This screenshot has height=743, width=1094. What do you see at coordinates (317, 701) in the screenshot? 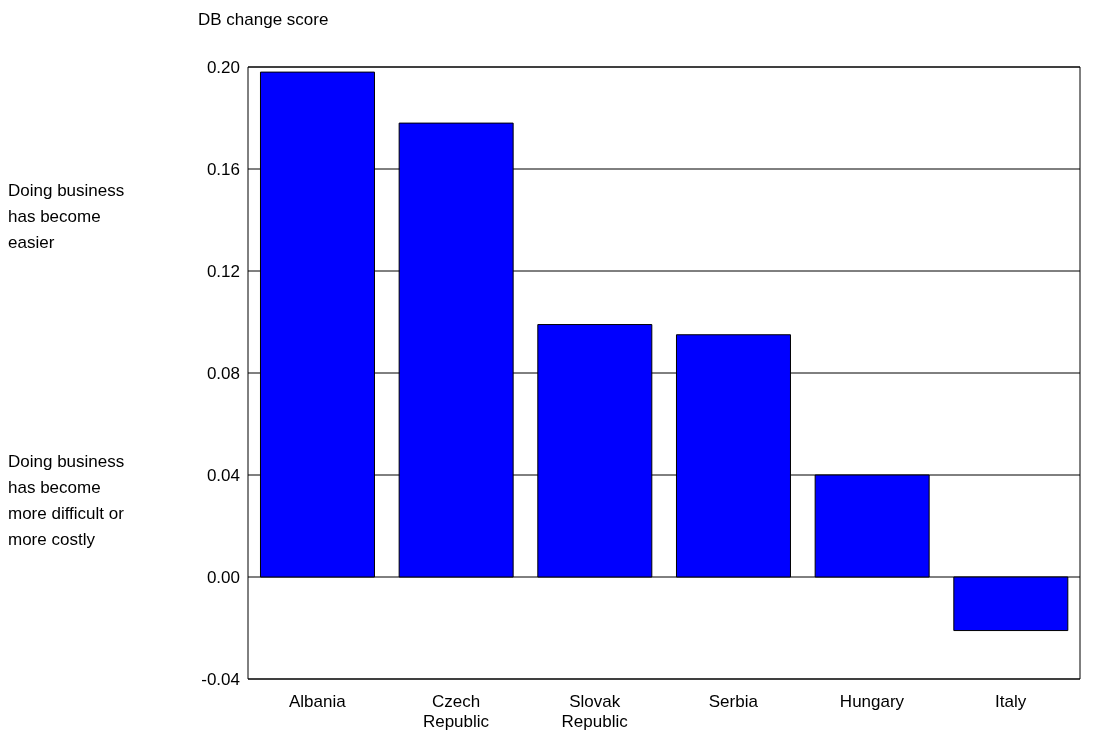
I see `x-tick-label: Albania` at bounding box center [317, 701].